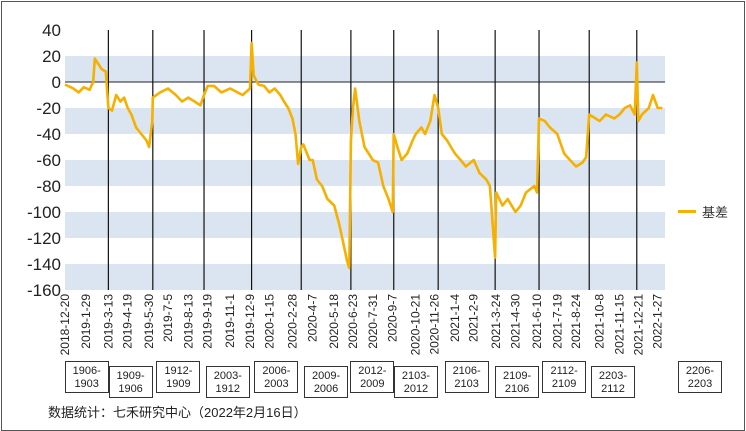 The height and width of the screenshot is (431, 746). What do you see at coordinates (48, 108) in the screenshot?
I see `y-tick-label: -20` at bounding box center [48, 108].